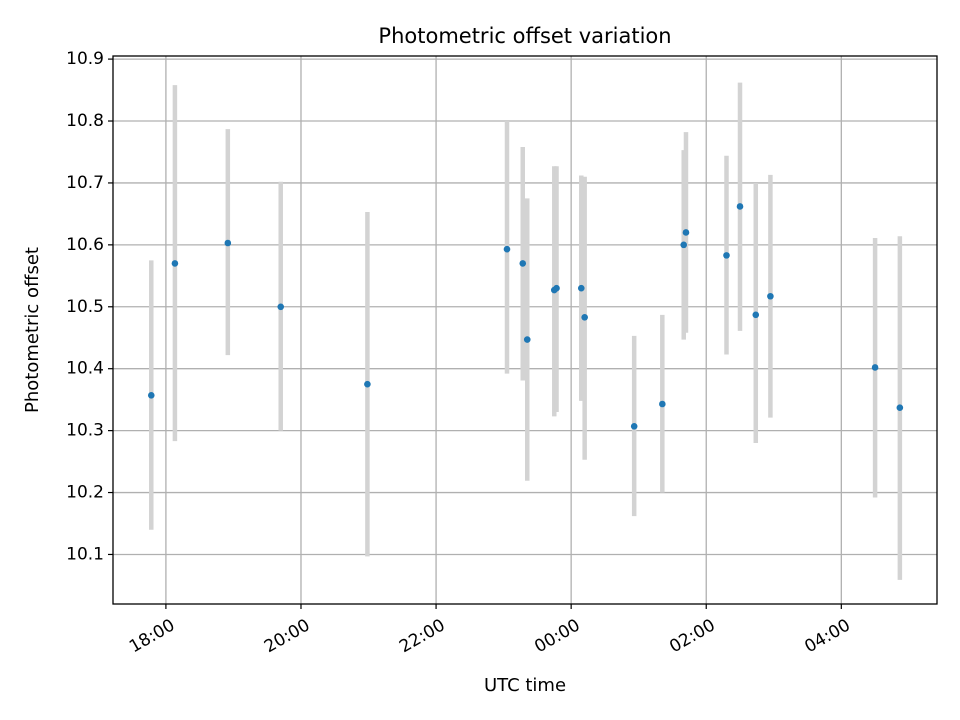 Image resolution: width=960 pixels, height=720 pixels. I want to click on y-tick-label: 10.9, so click(85, 59).